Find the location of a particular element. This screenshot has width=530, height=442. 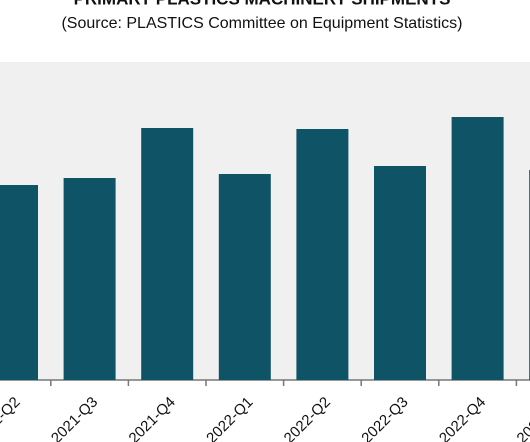

x-tick-label: 2021-Q4 is located at coordinates (152, 418).